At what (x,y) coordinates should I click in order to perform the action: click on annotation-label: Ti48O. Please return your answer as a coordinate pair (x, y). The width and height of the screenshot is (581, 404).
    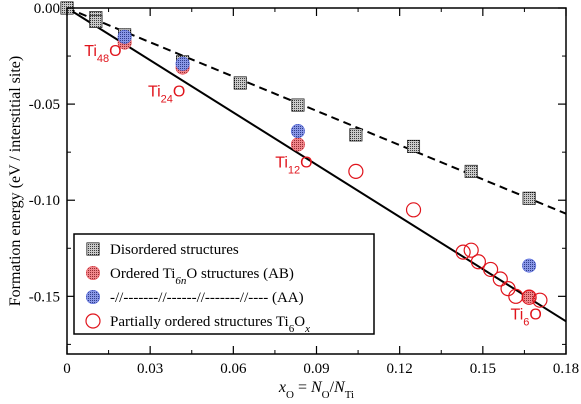
    Looking at the image, I should click on (102, 54).